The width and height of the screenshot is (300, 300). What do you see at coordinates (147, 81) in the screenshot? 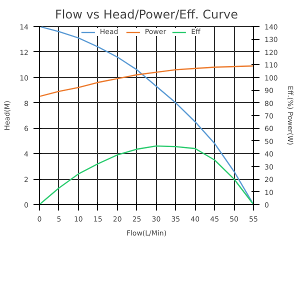
I see `line-series` at bounding box center [147, 81].